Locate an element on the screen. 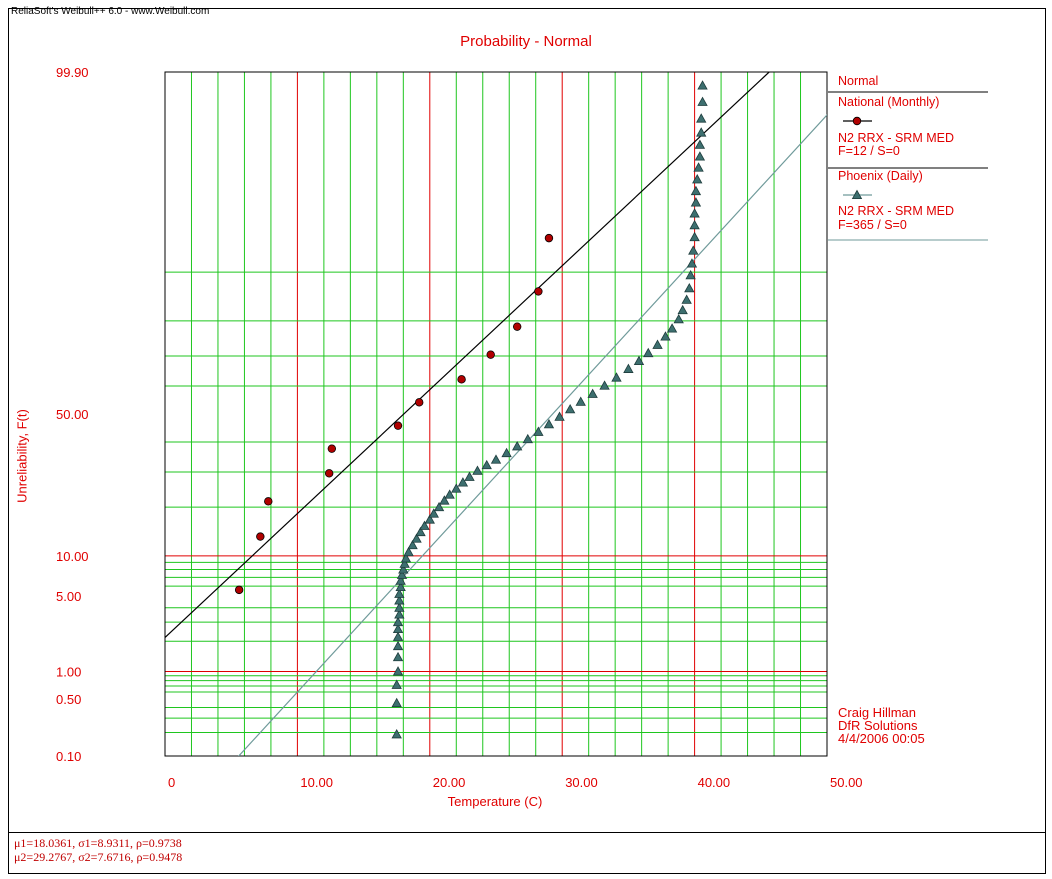 This screenshot has height=879, width=1052. x-axis-label: Temperature (C) is located at coordinates (495, 801).